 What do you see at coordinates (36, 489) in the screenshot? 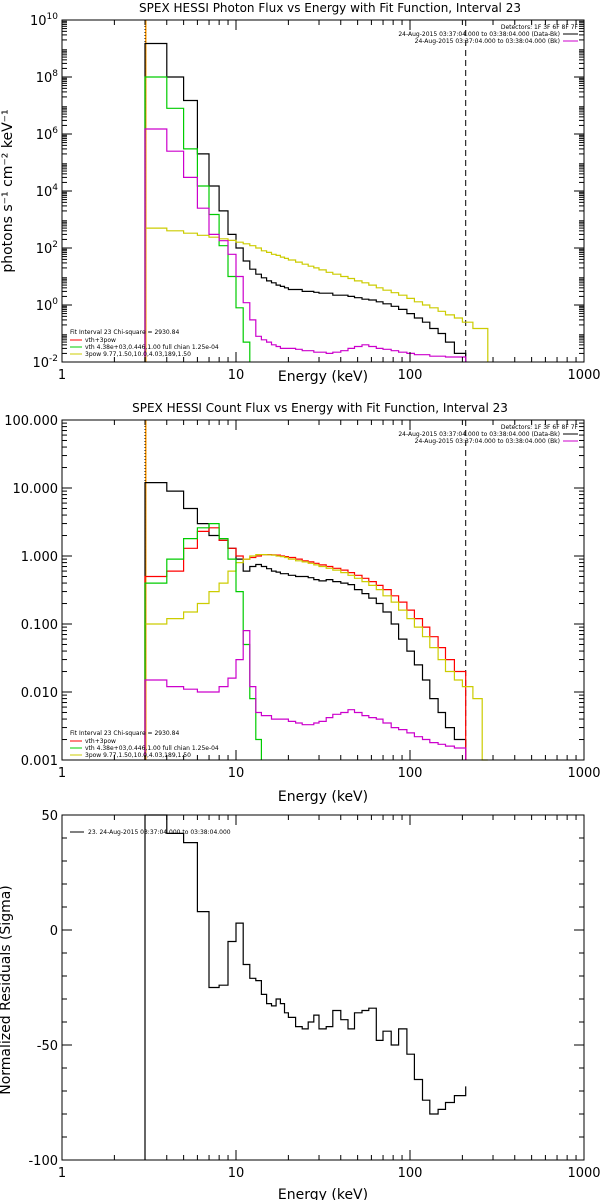
I see `y-tick-label: 10.000` at bounding box center [36, 489].